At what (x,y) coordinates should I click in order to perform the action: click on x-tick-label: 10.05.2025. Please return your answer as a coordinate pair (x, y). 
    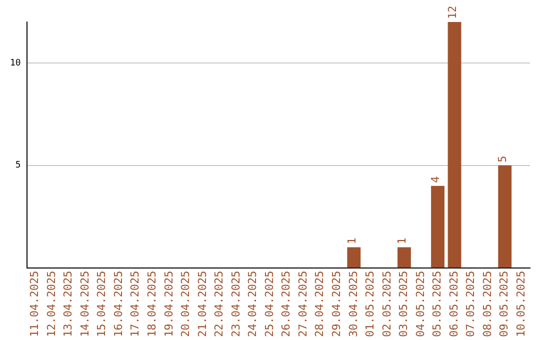
    Looking at the image, I should click on (521, 304).